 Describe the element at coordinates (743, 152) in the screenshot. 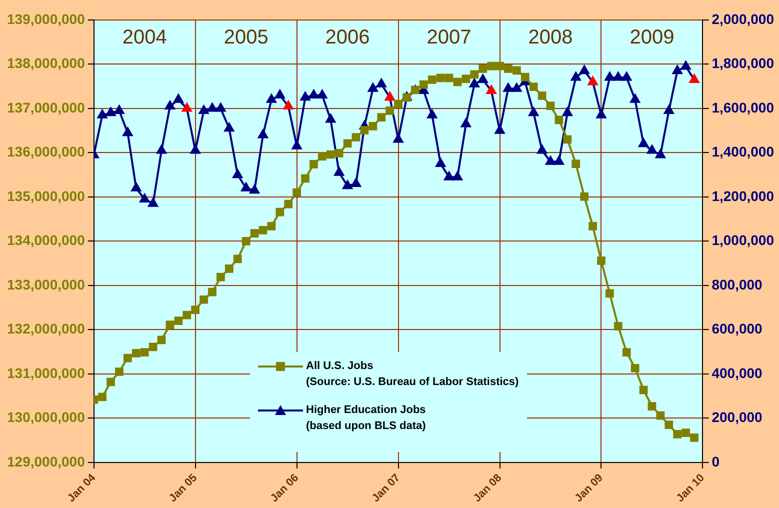

I see `y2-tick-label: 1,400,000` at that location.